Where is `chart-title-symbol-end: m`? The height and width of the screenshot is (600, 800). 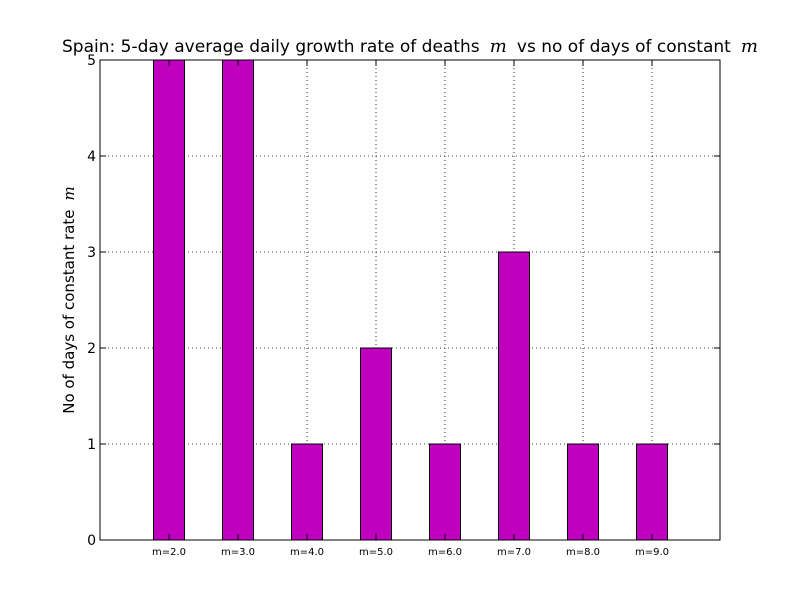 chart-title-symbol-end: m is located at coordinates (749, 46).